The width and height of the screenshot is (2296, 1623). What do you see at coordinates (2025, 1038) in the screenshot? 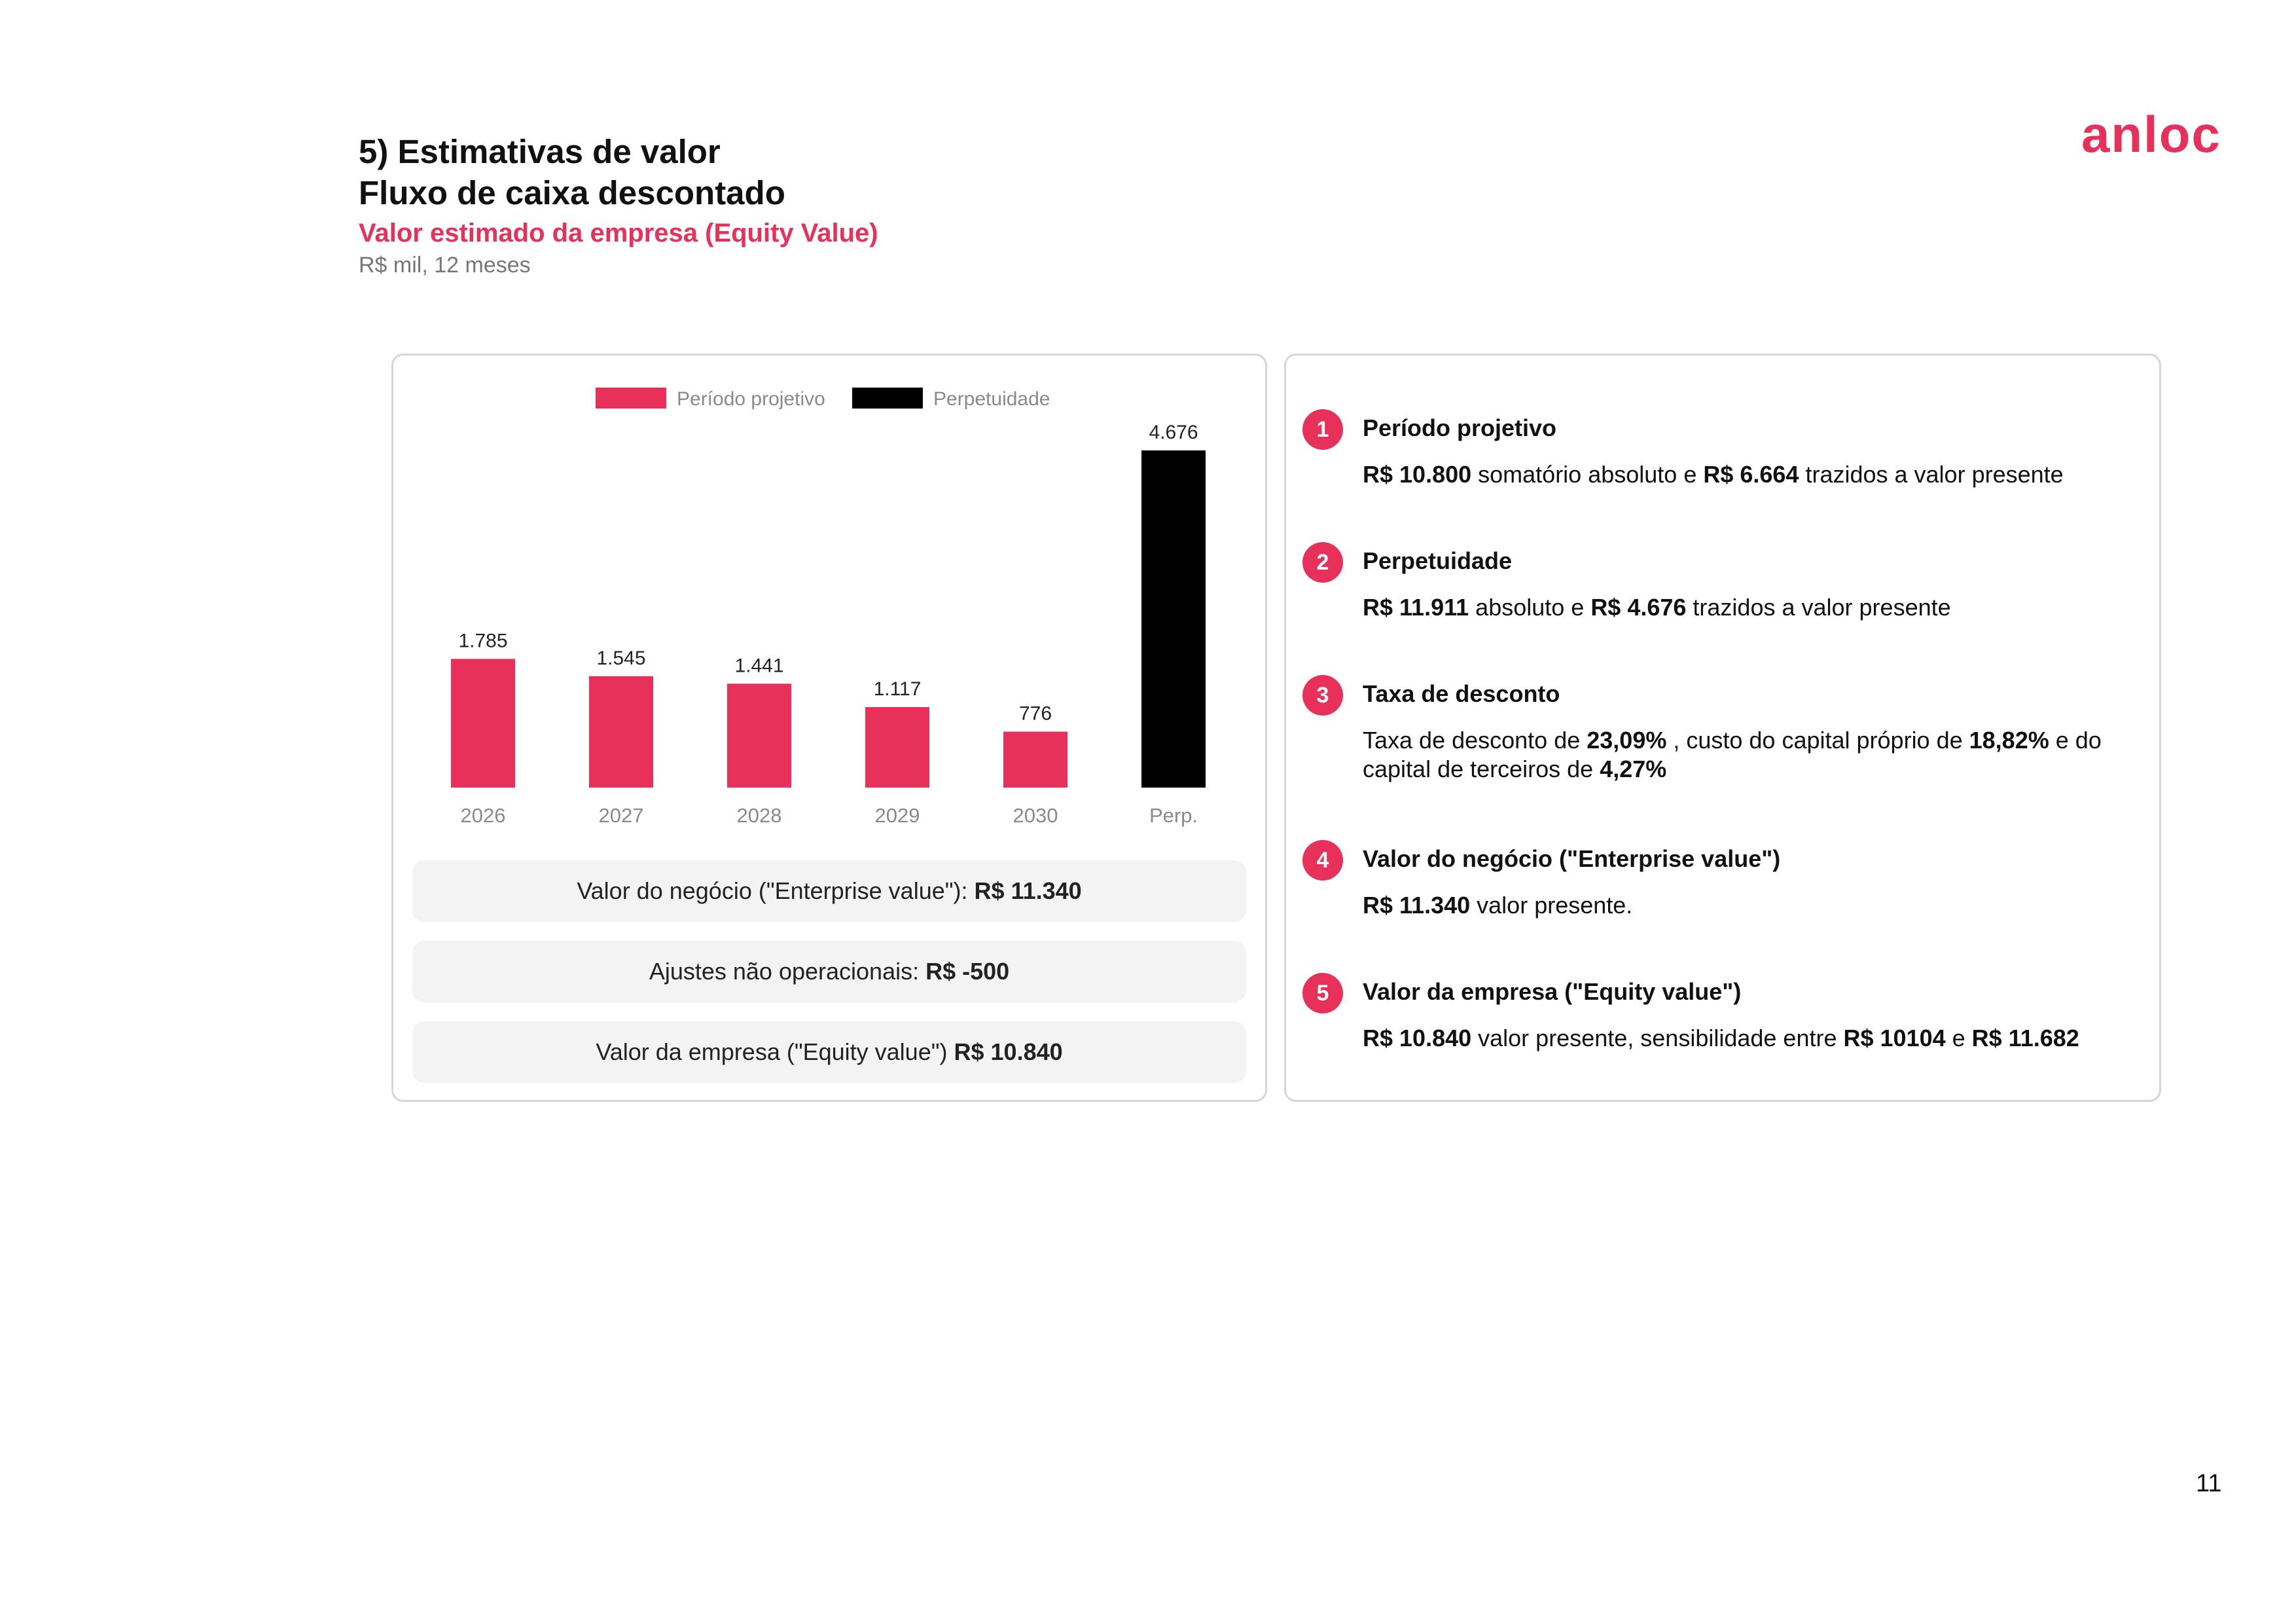
I see `note-highlight: R$ 11.682` at bounding box center [2025, 1038].